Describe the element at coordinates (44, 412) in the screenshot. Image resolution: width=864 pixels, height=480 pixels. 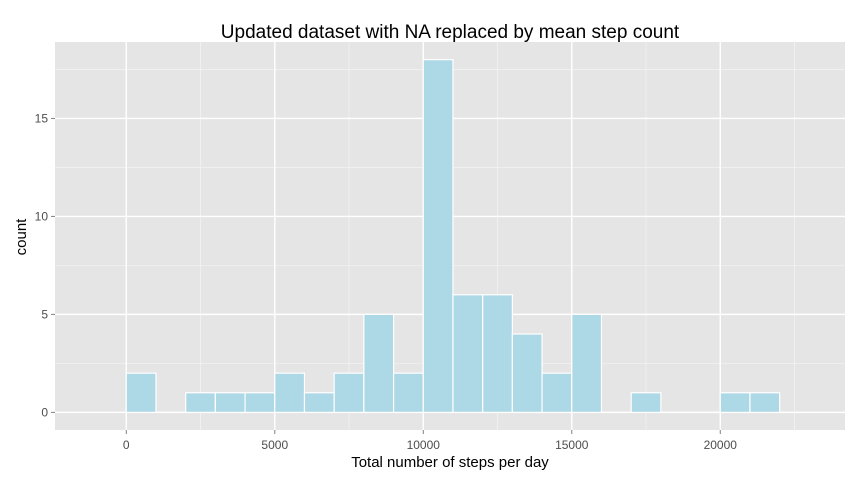
I see `y-tick-label: 0` at that location.